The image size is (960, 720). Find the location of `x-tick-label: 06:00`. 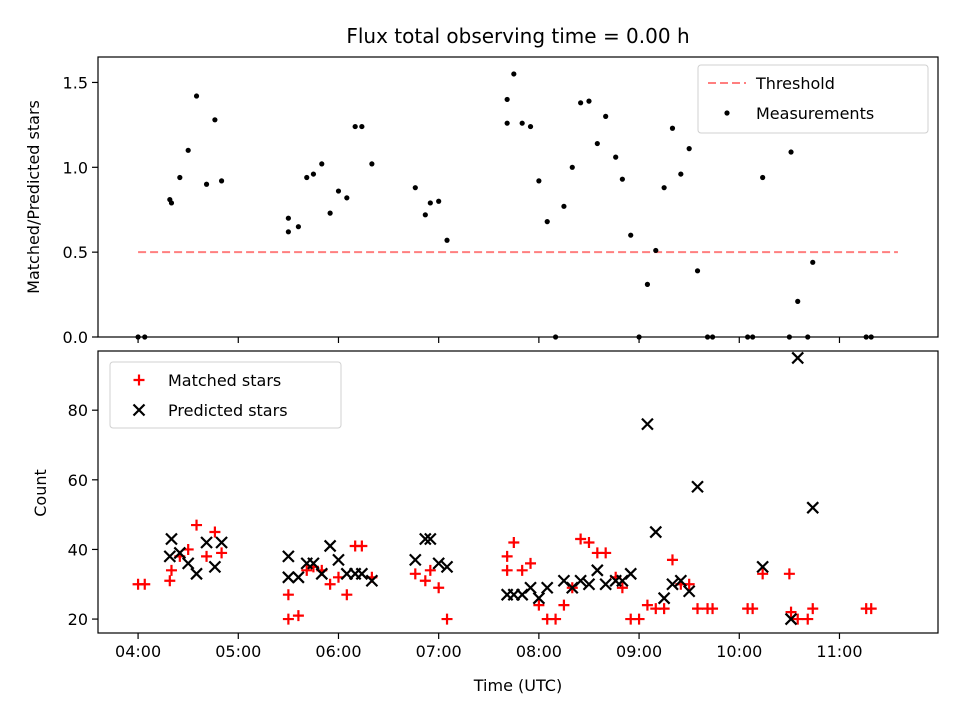

x-tick-label: 06:00 is located at coordinates (338, 651).